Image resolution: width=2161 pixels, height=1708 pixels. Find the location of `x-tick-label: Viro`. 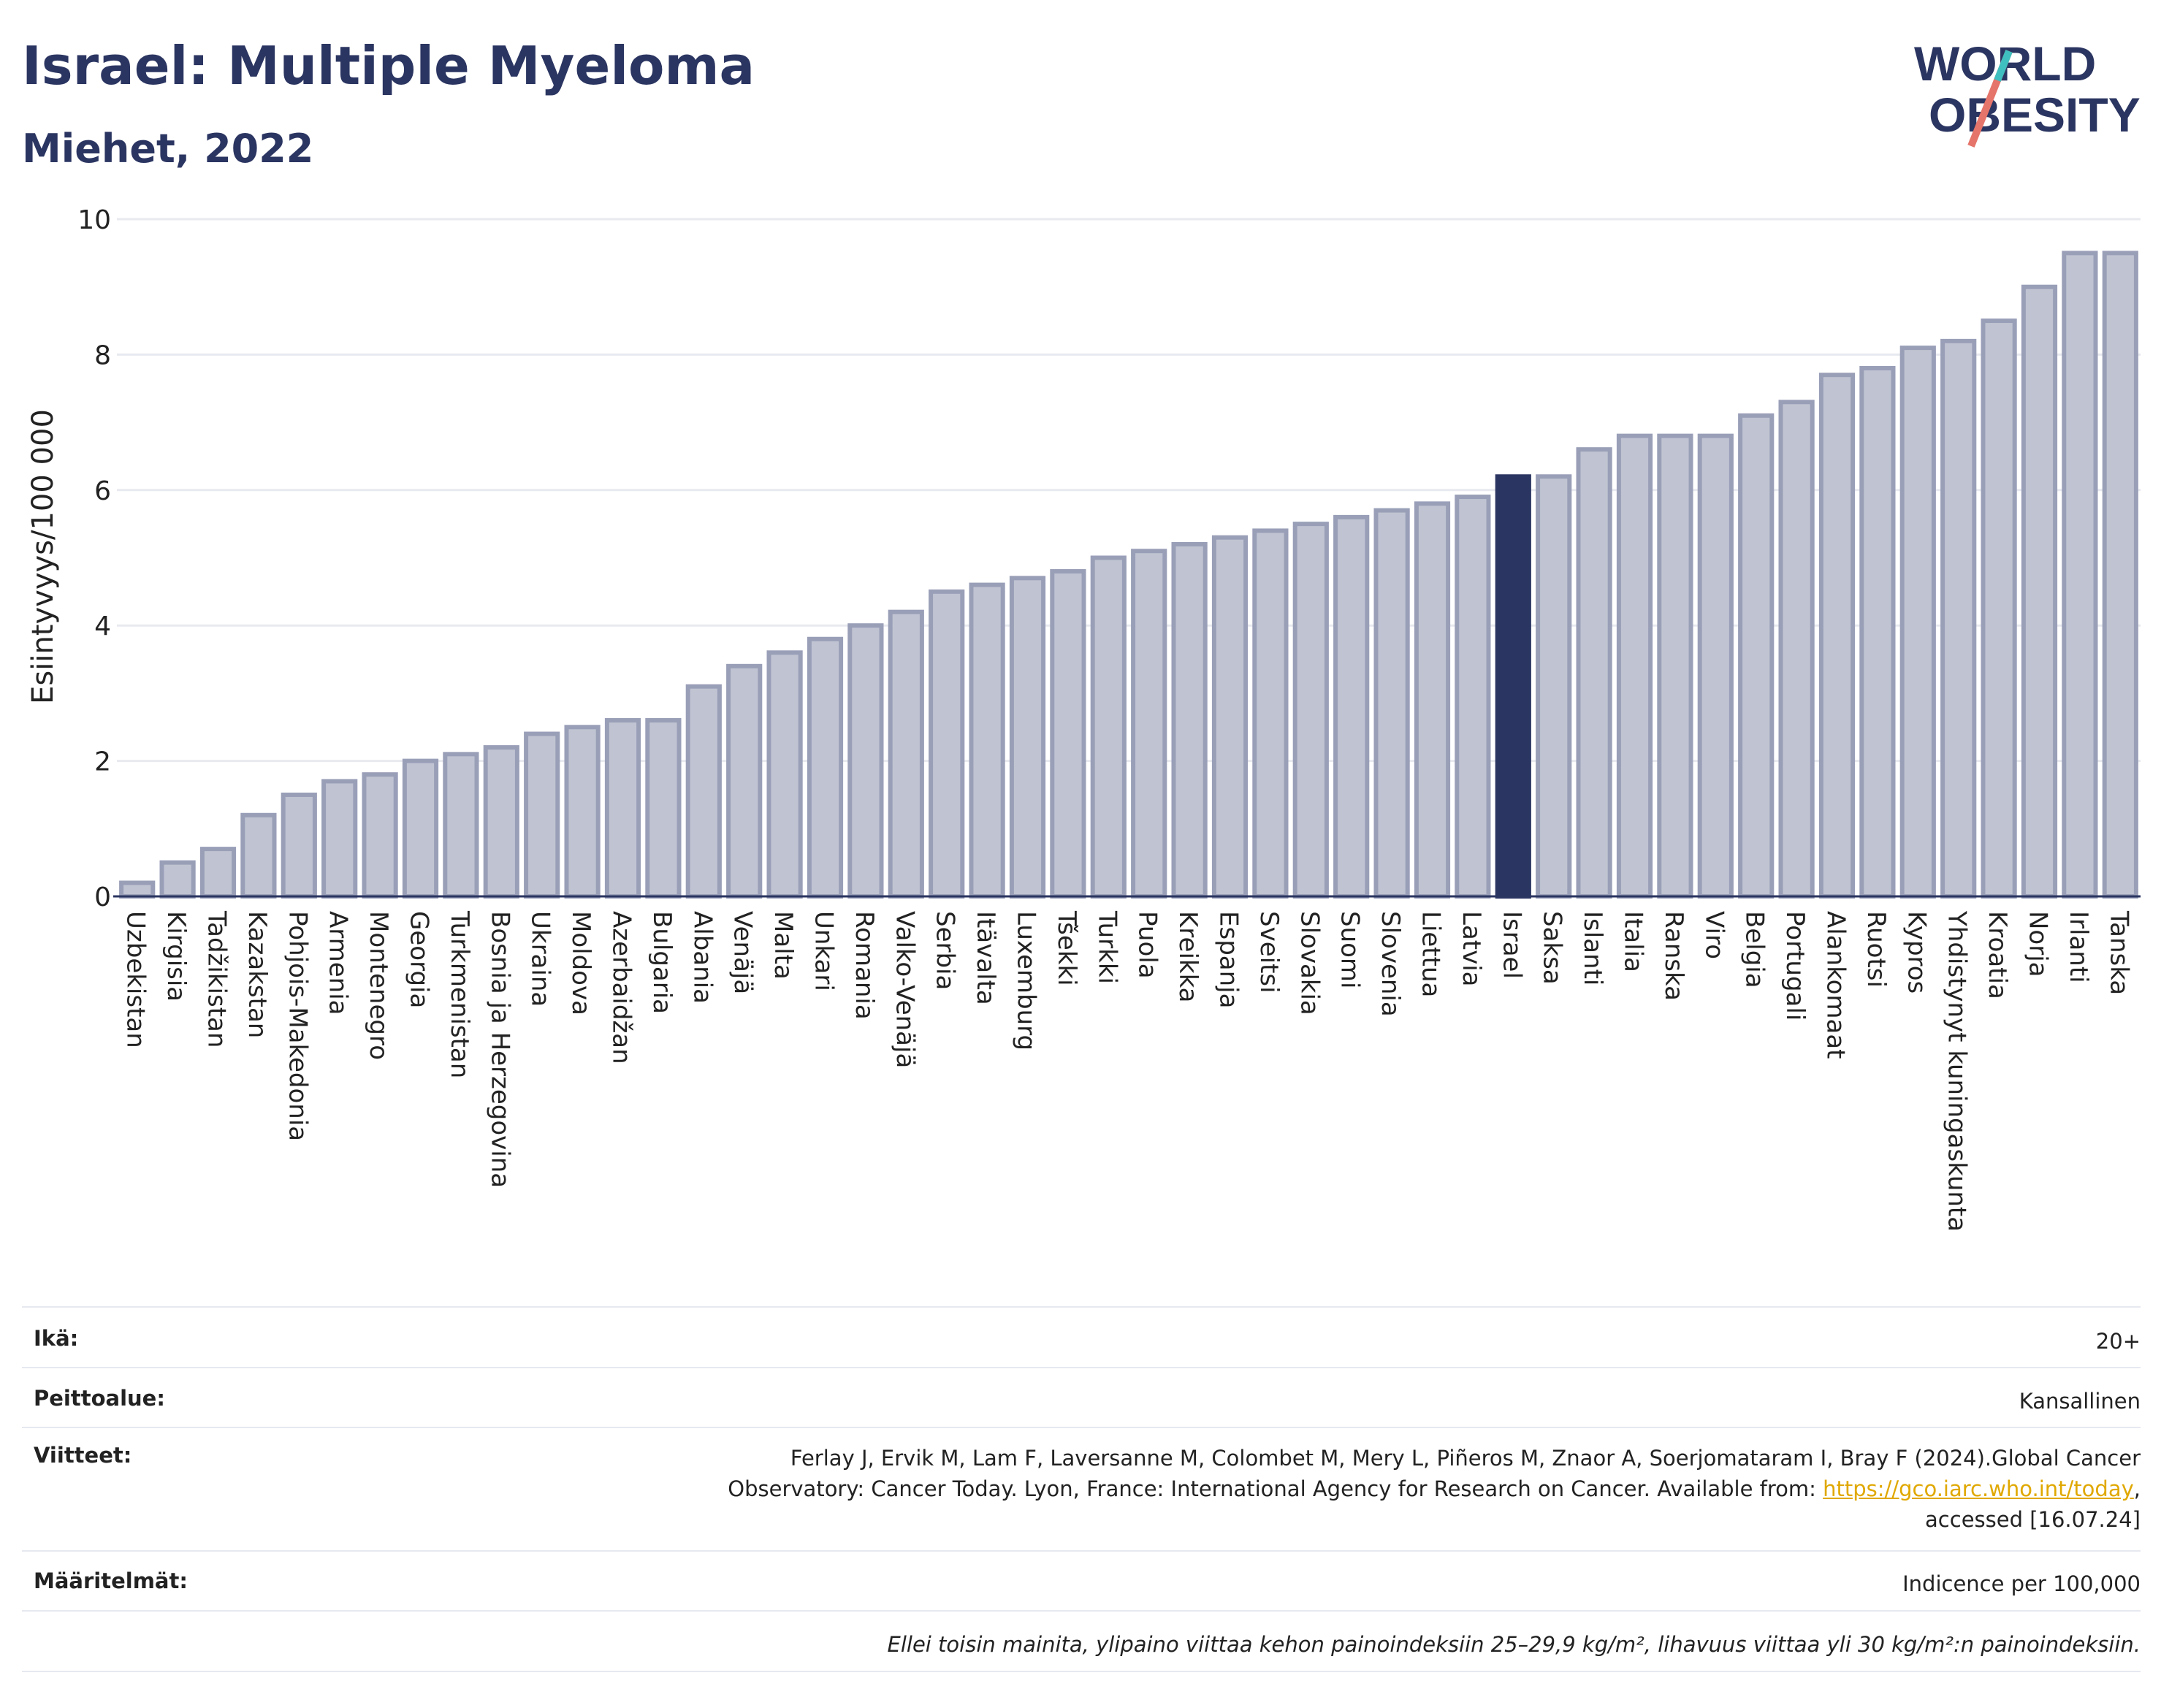

x-tick-label: Viro is located at coordinates (1714, 935).